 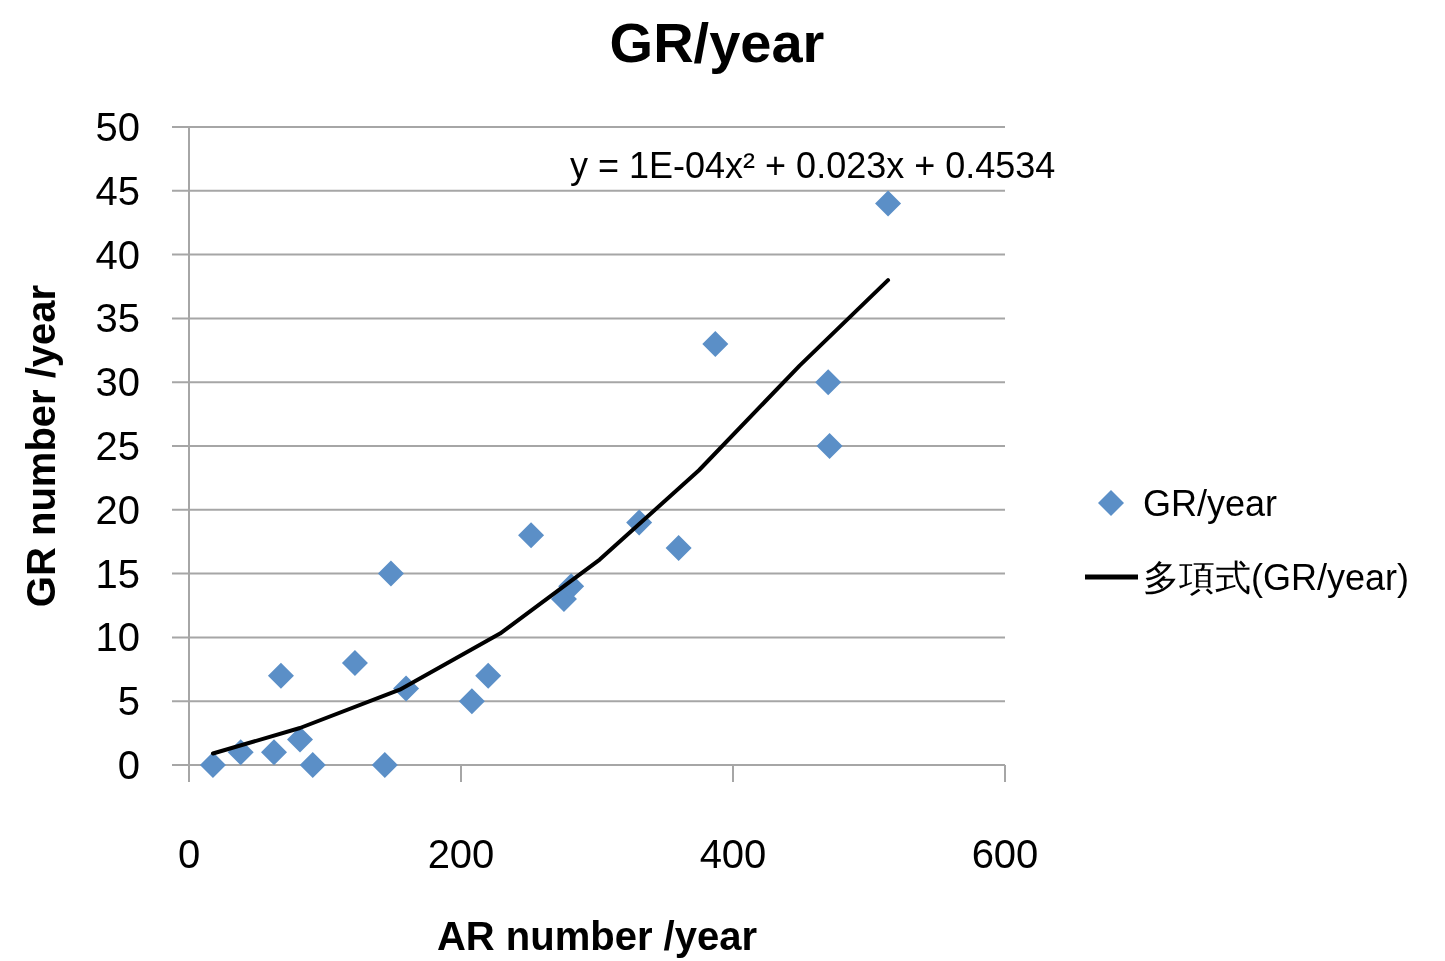 I want to click on x-tick-label: 400, so click(x=733, y=854).